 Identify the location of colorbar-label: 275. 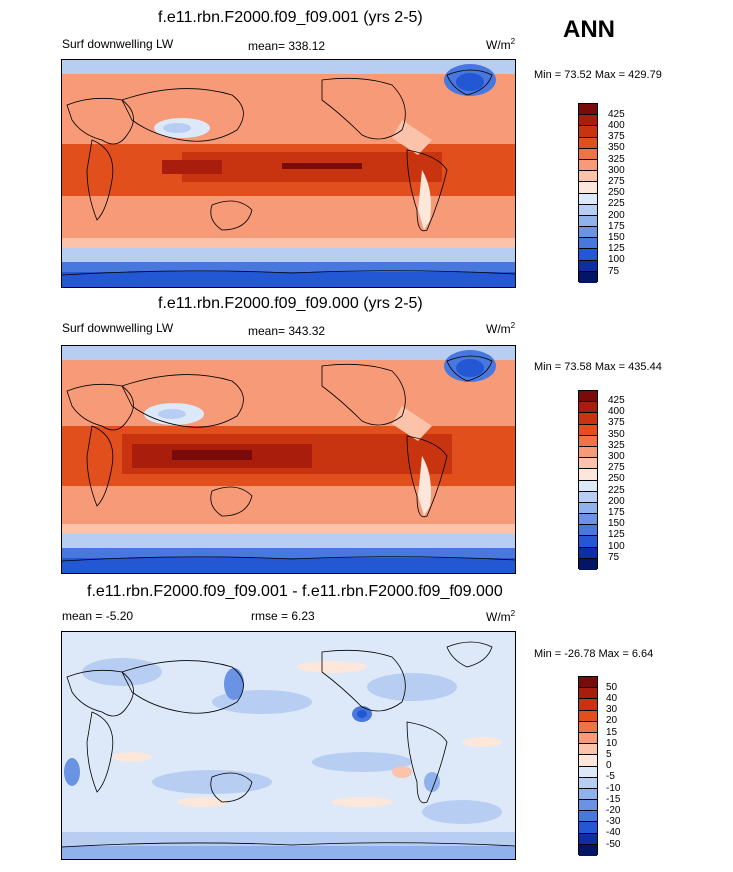
(616, 467).